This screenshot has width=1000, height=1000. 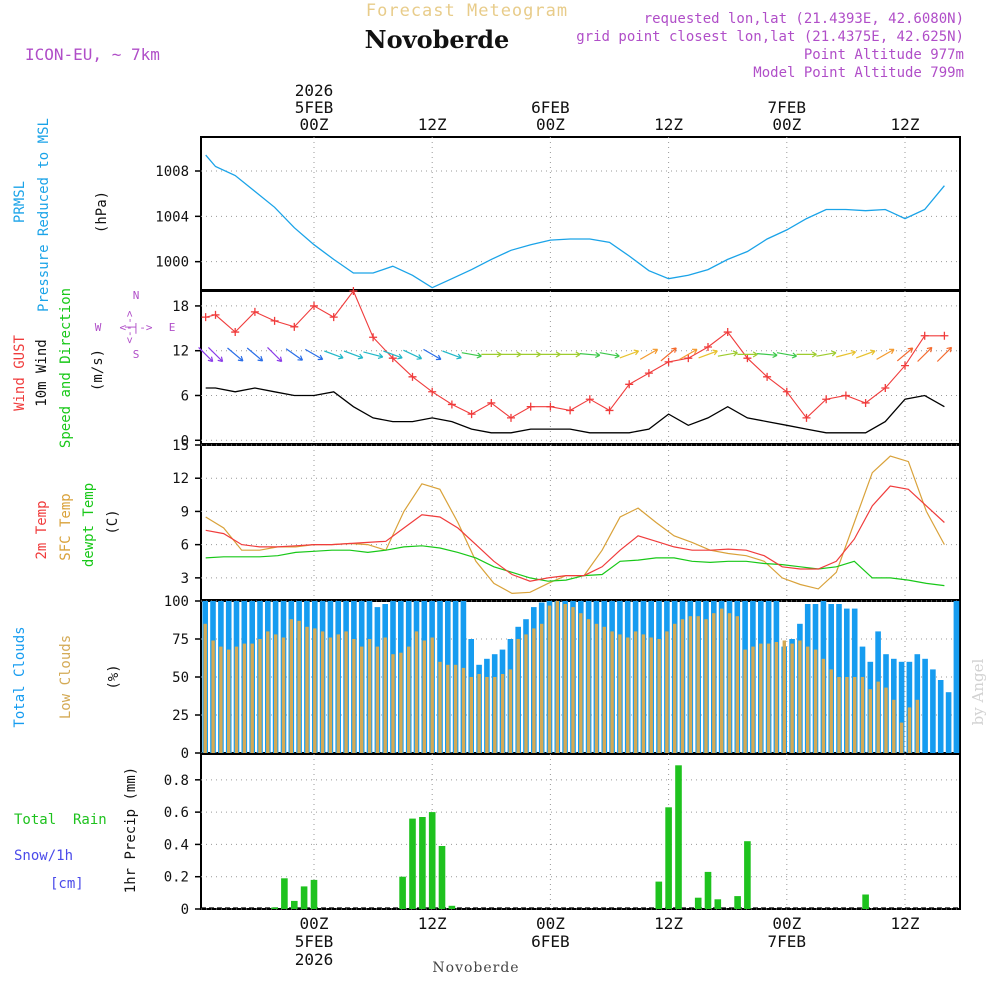 What do you see at coordinates (98, 370) in the screenshot?
I see `wind-unit: (m/s)` at bounding box center [98, 370].